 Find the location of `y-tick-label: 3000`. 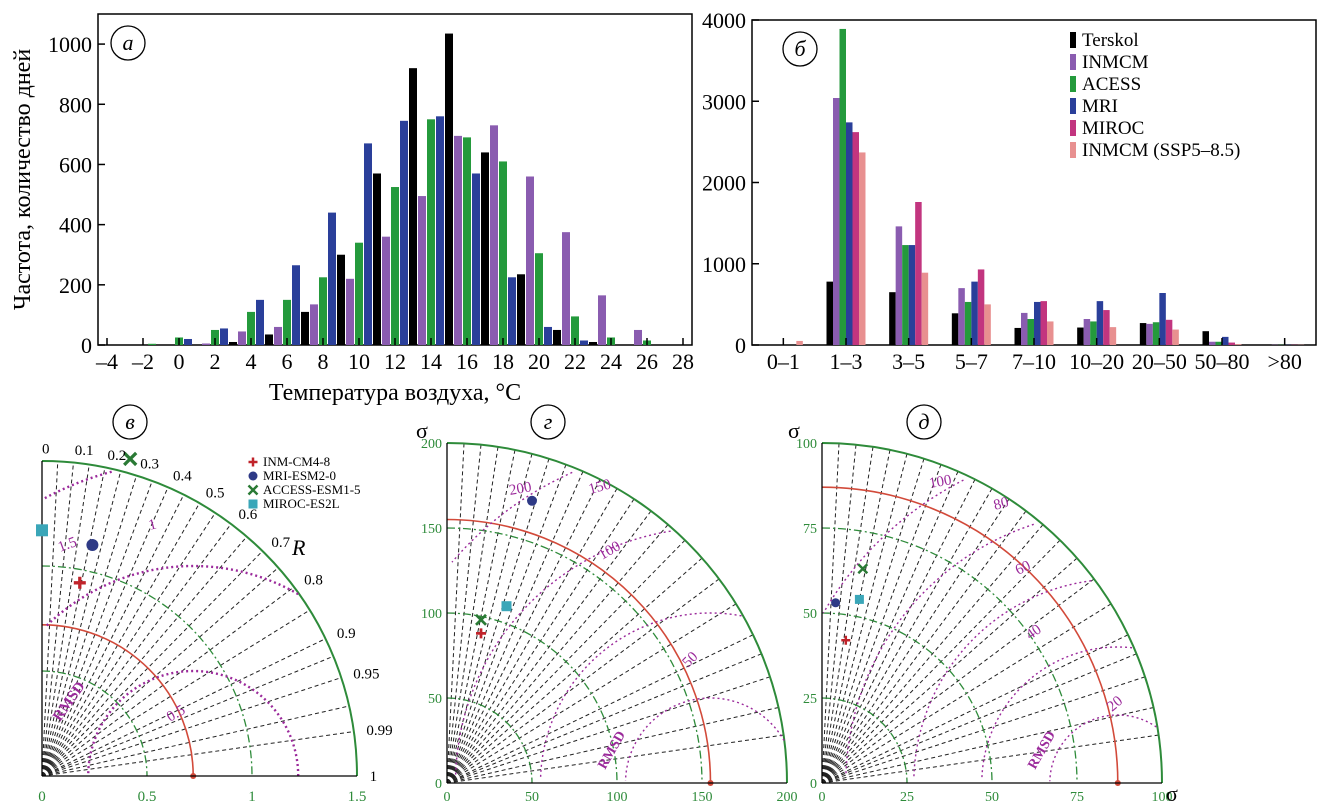

y-tick-label: 3000 is located at coordinates (724, 101).